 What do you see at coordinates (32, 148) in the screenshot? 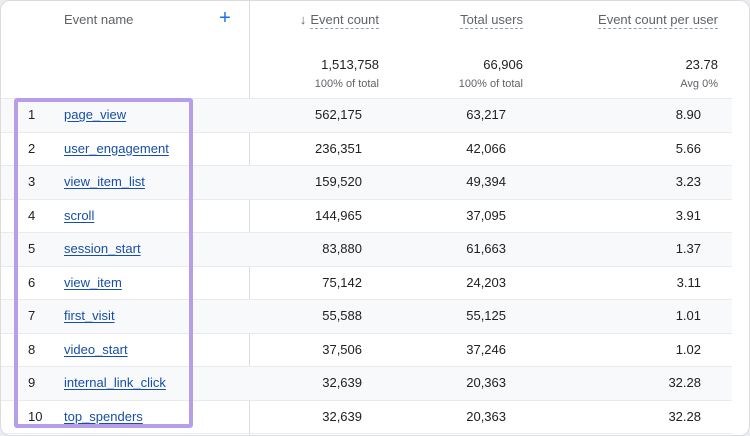
I see `row-index: 2` at bounding box center [32, 148].